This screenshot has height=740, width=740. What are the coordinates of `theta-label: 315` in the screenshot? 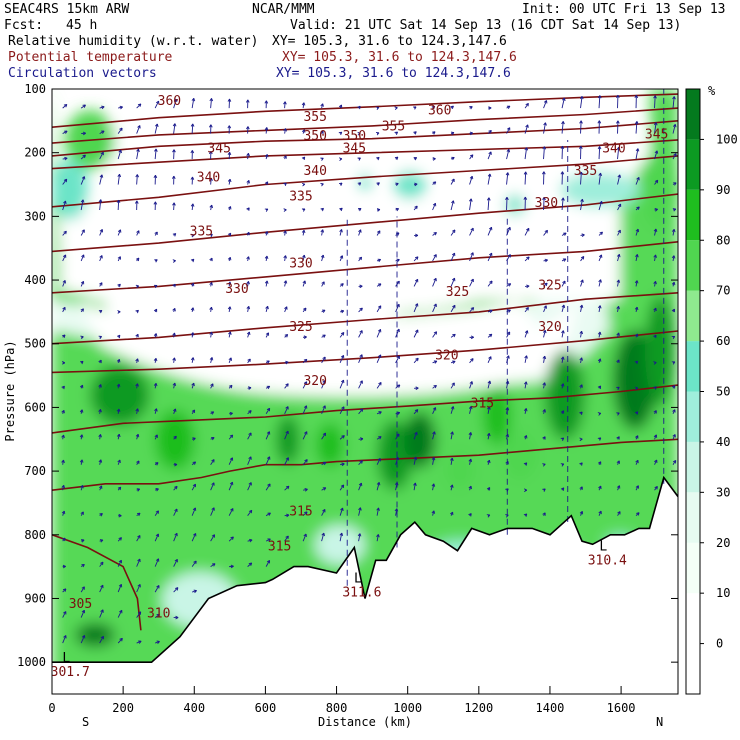 It's located at (279, 547).